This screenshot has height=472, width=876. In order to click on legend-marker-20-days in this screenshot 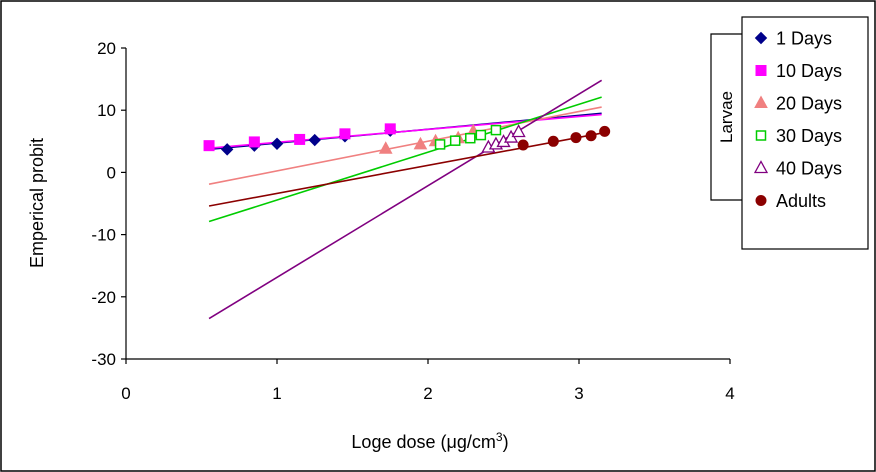, I will do `click(761, 101)`.